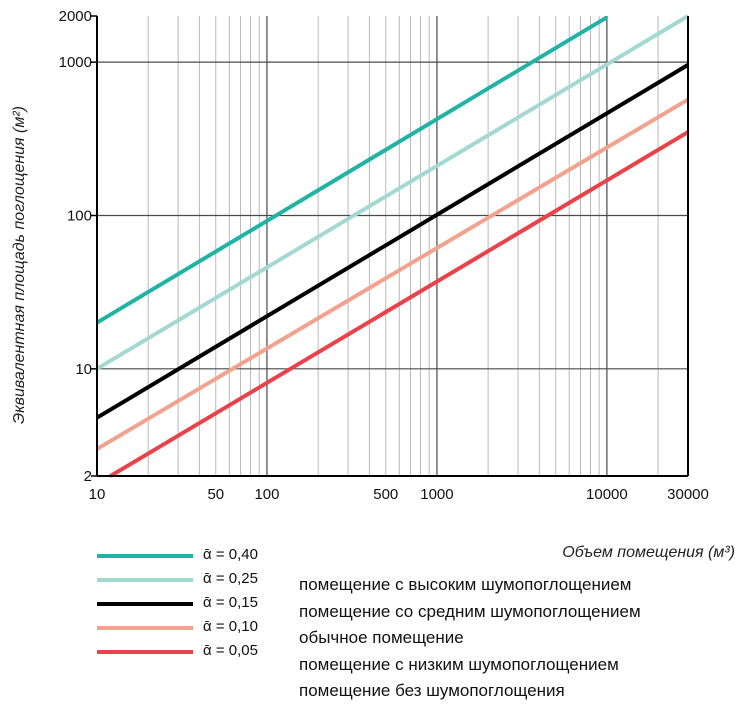  What do you see at coordinates (197, 557) in the screenshot?
I see `legend-item: ᾱ = 0,40` at bounding box center [197, 557].